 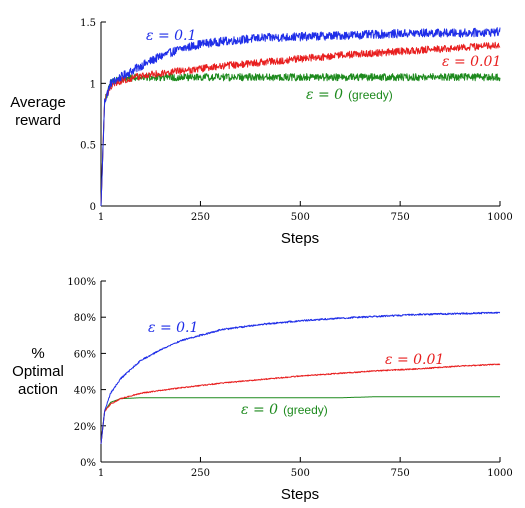 What do you see at coordinates (88, 463) in the screenshot?
I see `y-tick-label: 0%` at bounding box center [88, 463].